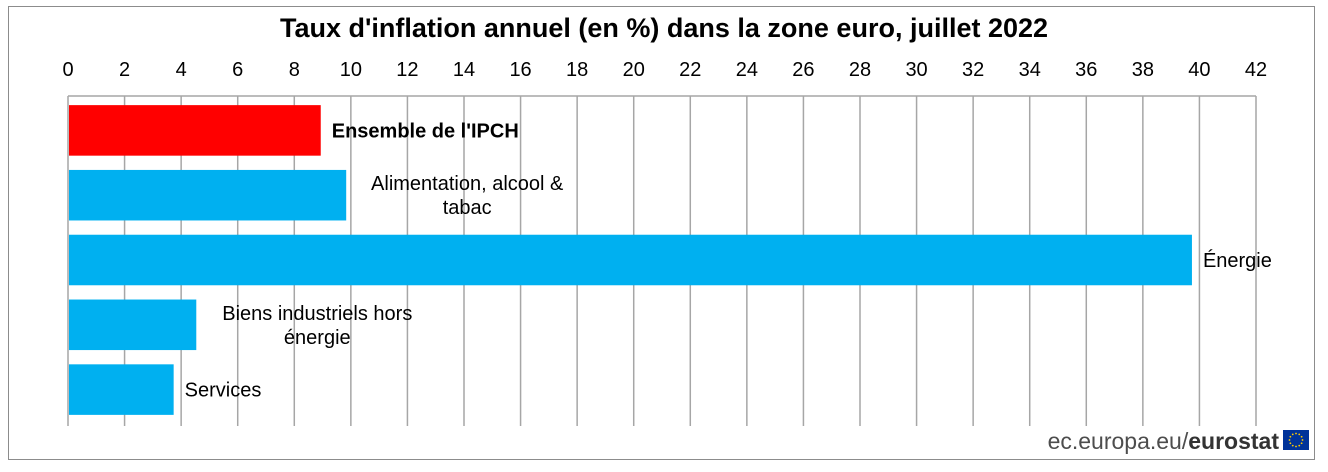  What do you see at coordinates (1030, 70) in the screenshot?
I see `x-tick-label: 34` at bounding box center [1030, 70].